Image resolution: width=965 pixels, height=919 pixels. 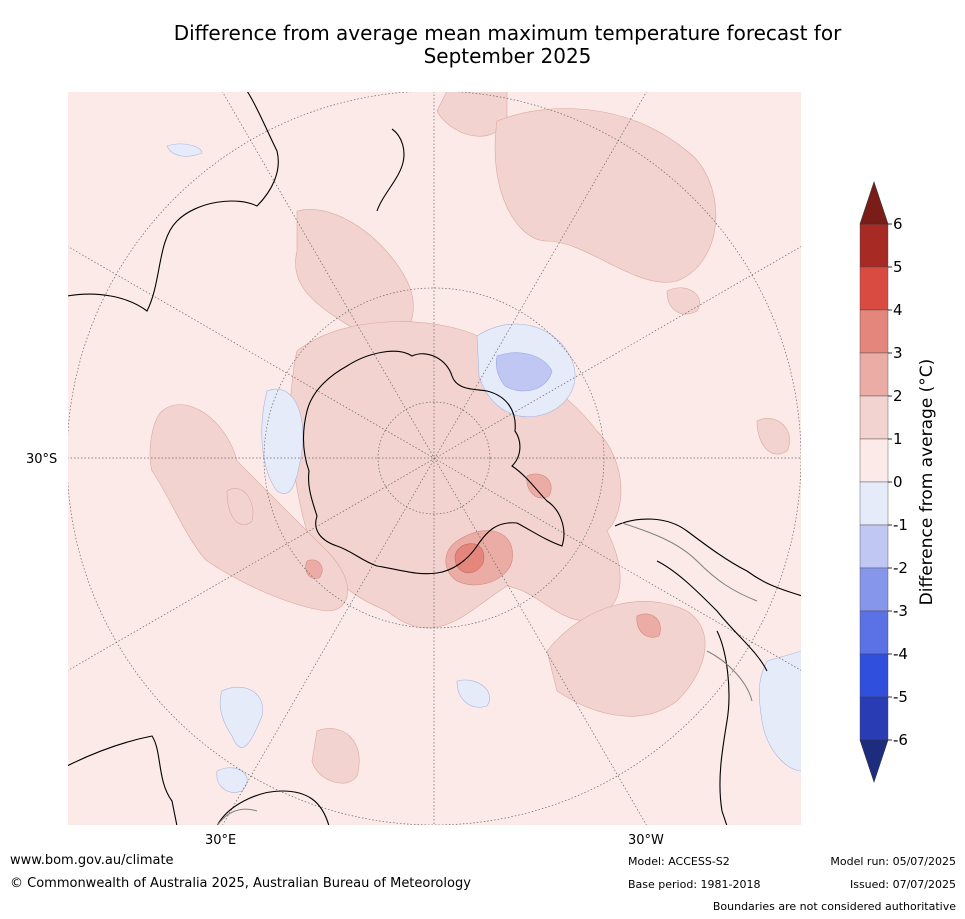 What do you see at coordinates (900, 740) in the screenshot?
I see `colorbar-tick-label: -6` at bounding box center [900, 740].